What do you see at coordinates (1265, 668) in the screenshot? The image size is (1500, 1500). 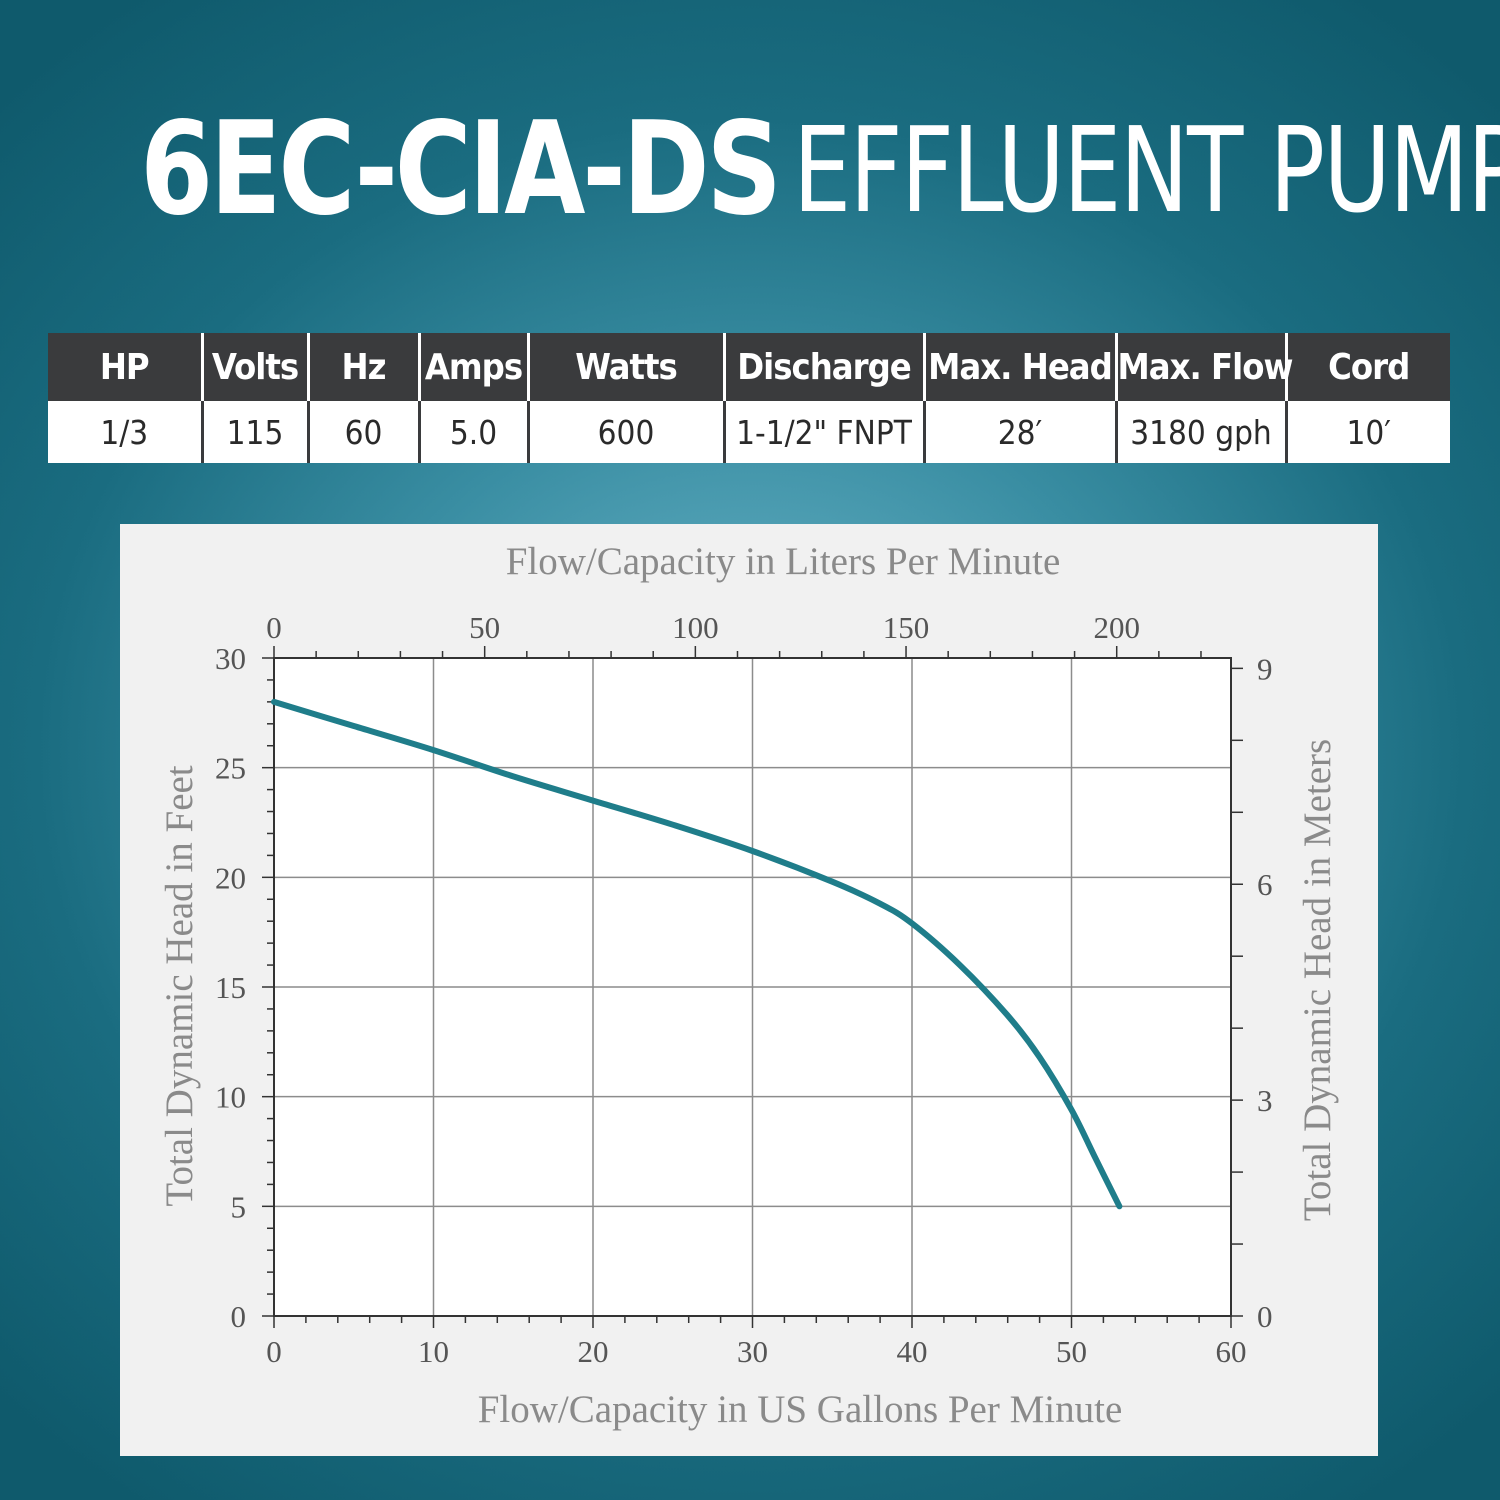 I see `y2-tick-label: 9` at bounding box center [1265, 668].